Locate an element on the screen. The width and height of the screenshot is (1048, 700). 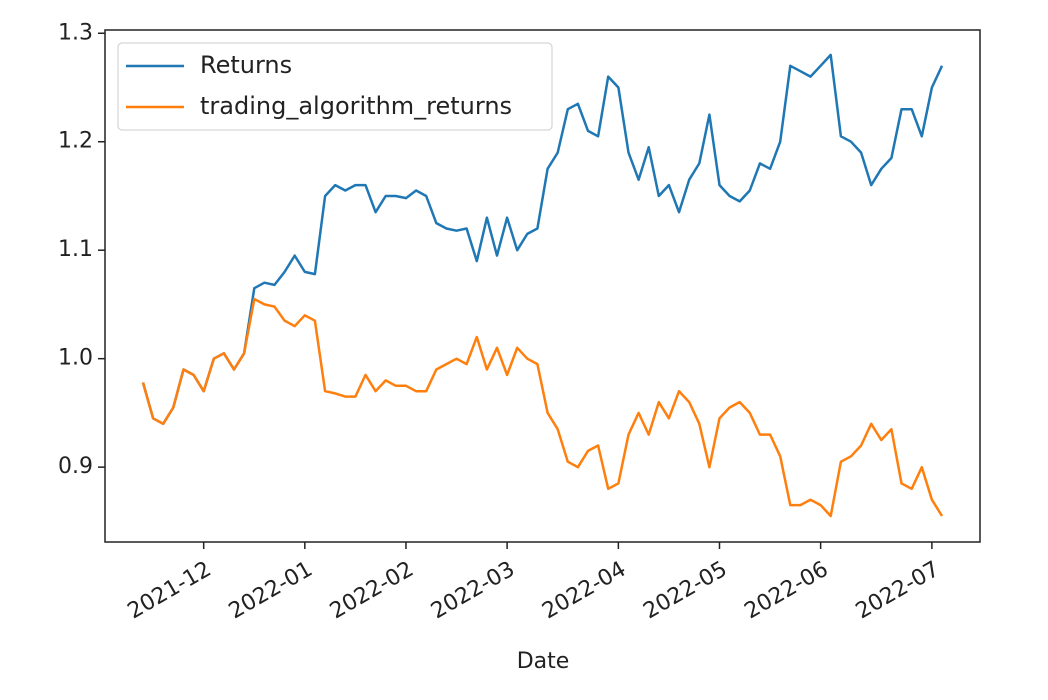
legend-label: trading_algorithm_returns is located at coordinates (356, 106).